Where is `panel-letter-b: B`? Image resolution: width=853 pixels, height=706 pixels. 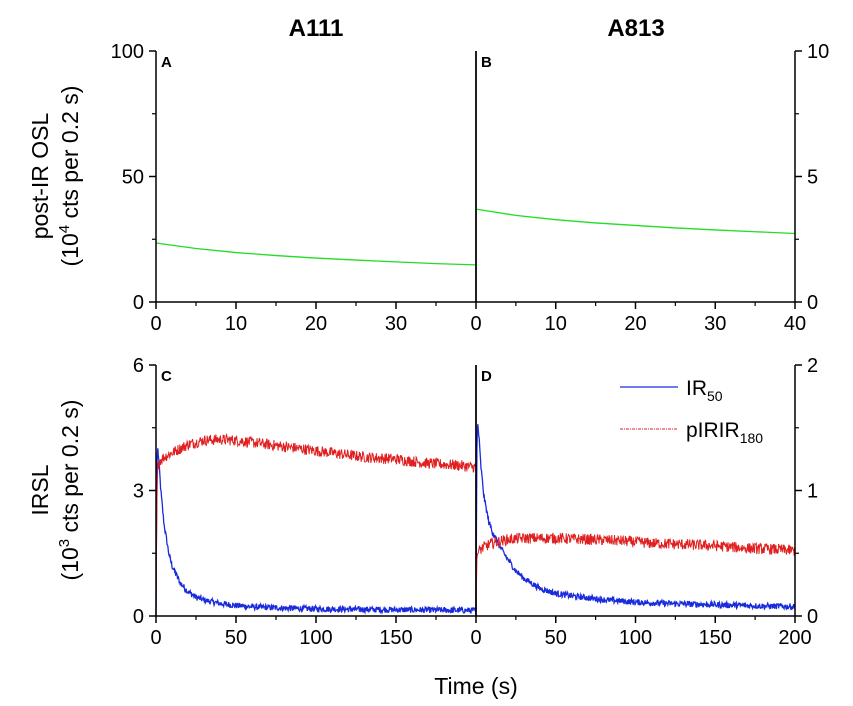 panel-letter-b: B is located at coordinates (486, 62).